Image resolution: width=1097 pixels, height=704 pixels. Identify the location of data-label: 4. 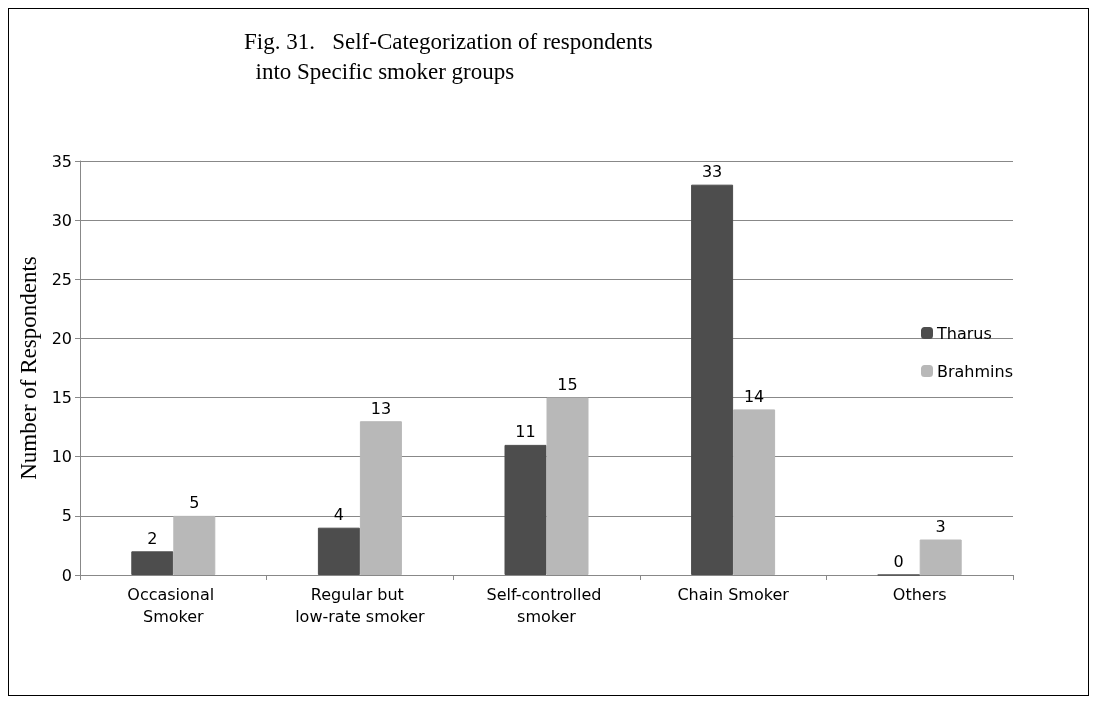
(338, 515).